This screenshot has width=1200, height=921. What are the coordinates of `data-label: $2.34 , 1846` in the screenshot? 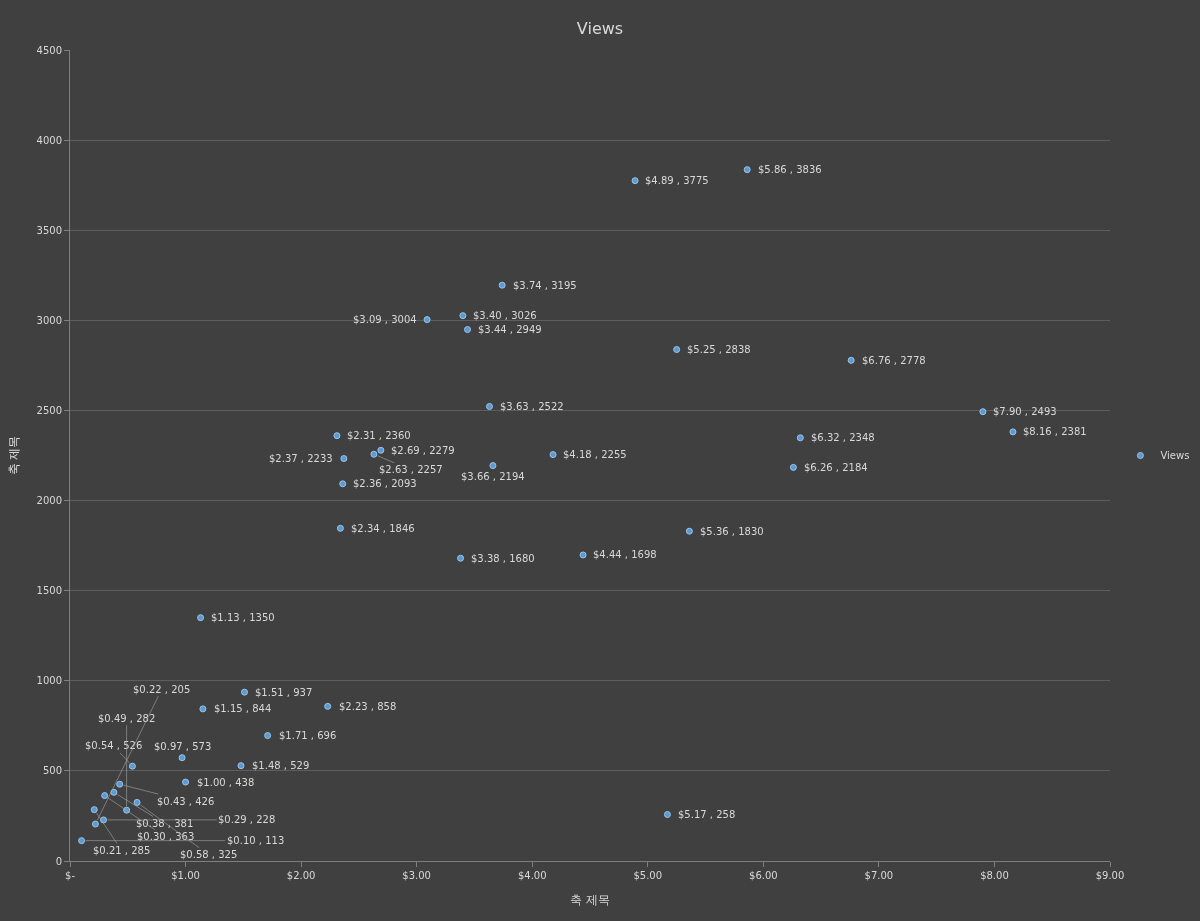 It's located at (383, 528).